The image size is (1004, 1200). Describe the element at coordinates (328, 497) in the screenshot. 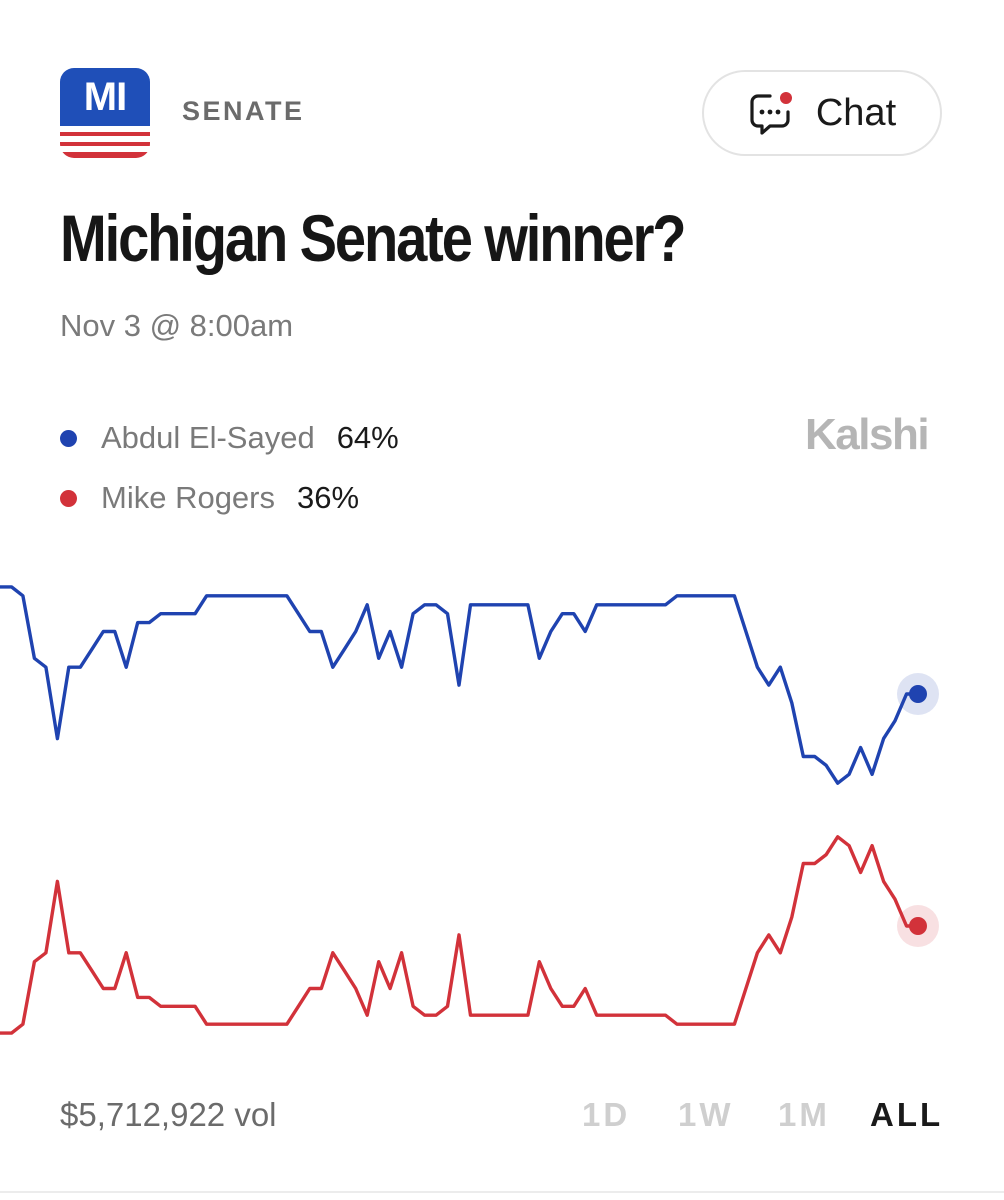

I see `legend-percent: 36%` at that location.